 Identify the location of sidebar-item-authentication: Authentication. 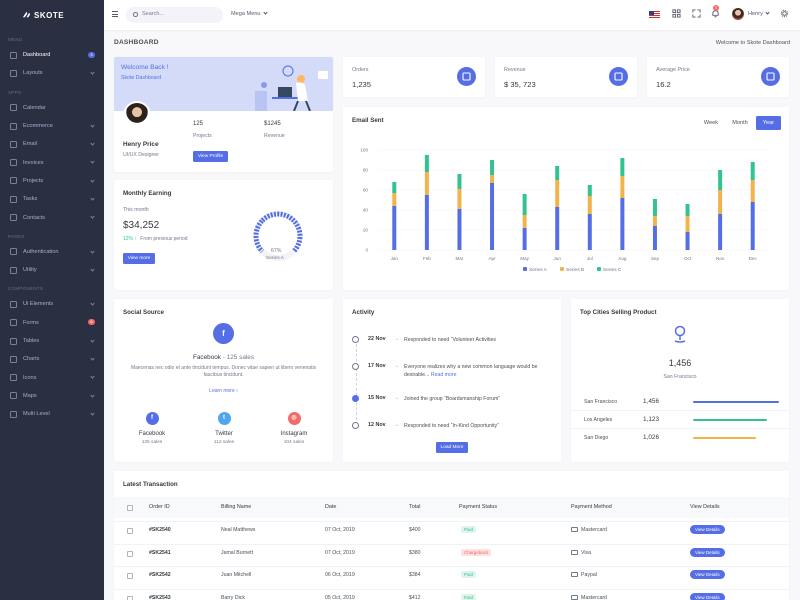
(52, 252).